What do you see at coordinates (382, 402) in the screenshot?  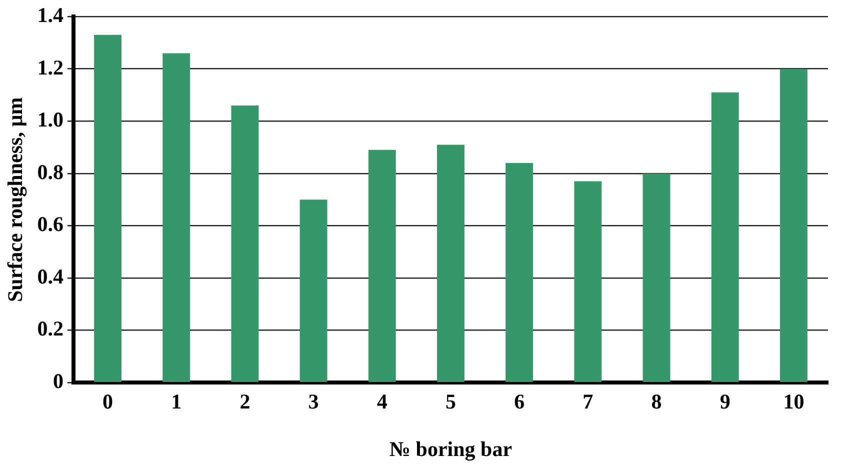 I see `x-tick-label: 4` at bounding box center [382, 402].